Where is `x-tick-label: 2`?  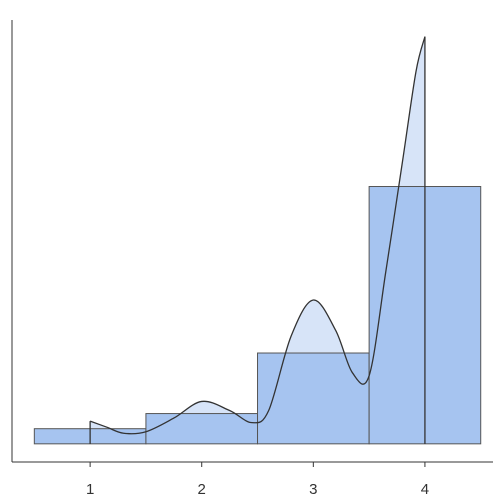 x-tick-label: 2 is located at coordinates (202, 489).